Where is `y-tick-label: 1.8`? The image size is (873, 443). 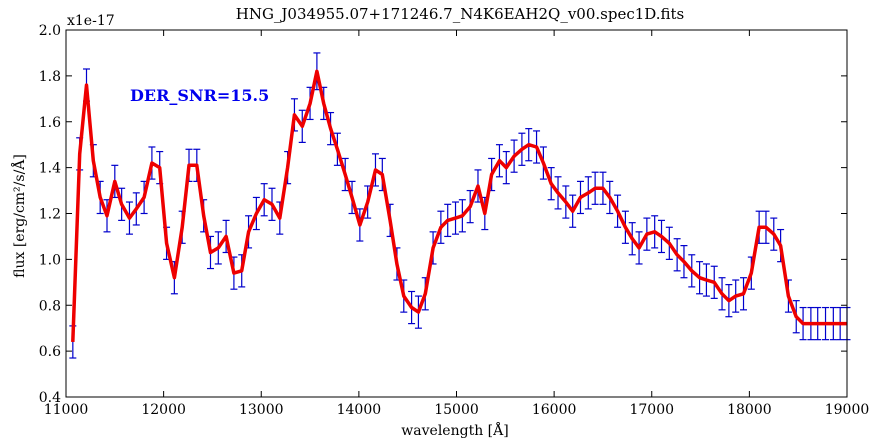
y-tick-label: 1.8 is located at coordinates (50, 77).